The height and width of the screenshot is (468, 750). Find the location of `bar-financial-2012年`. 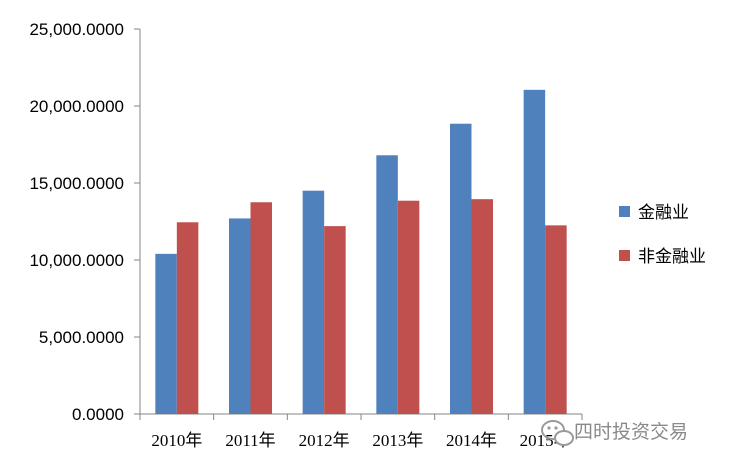

bar-financial-2012年 is located at coordinates (313, 302).